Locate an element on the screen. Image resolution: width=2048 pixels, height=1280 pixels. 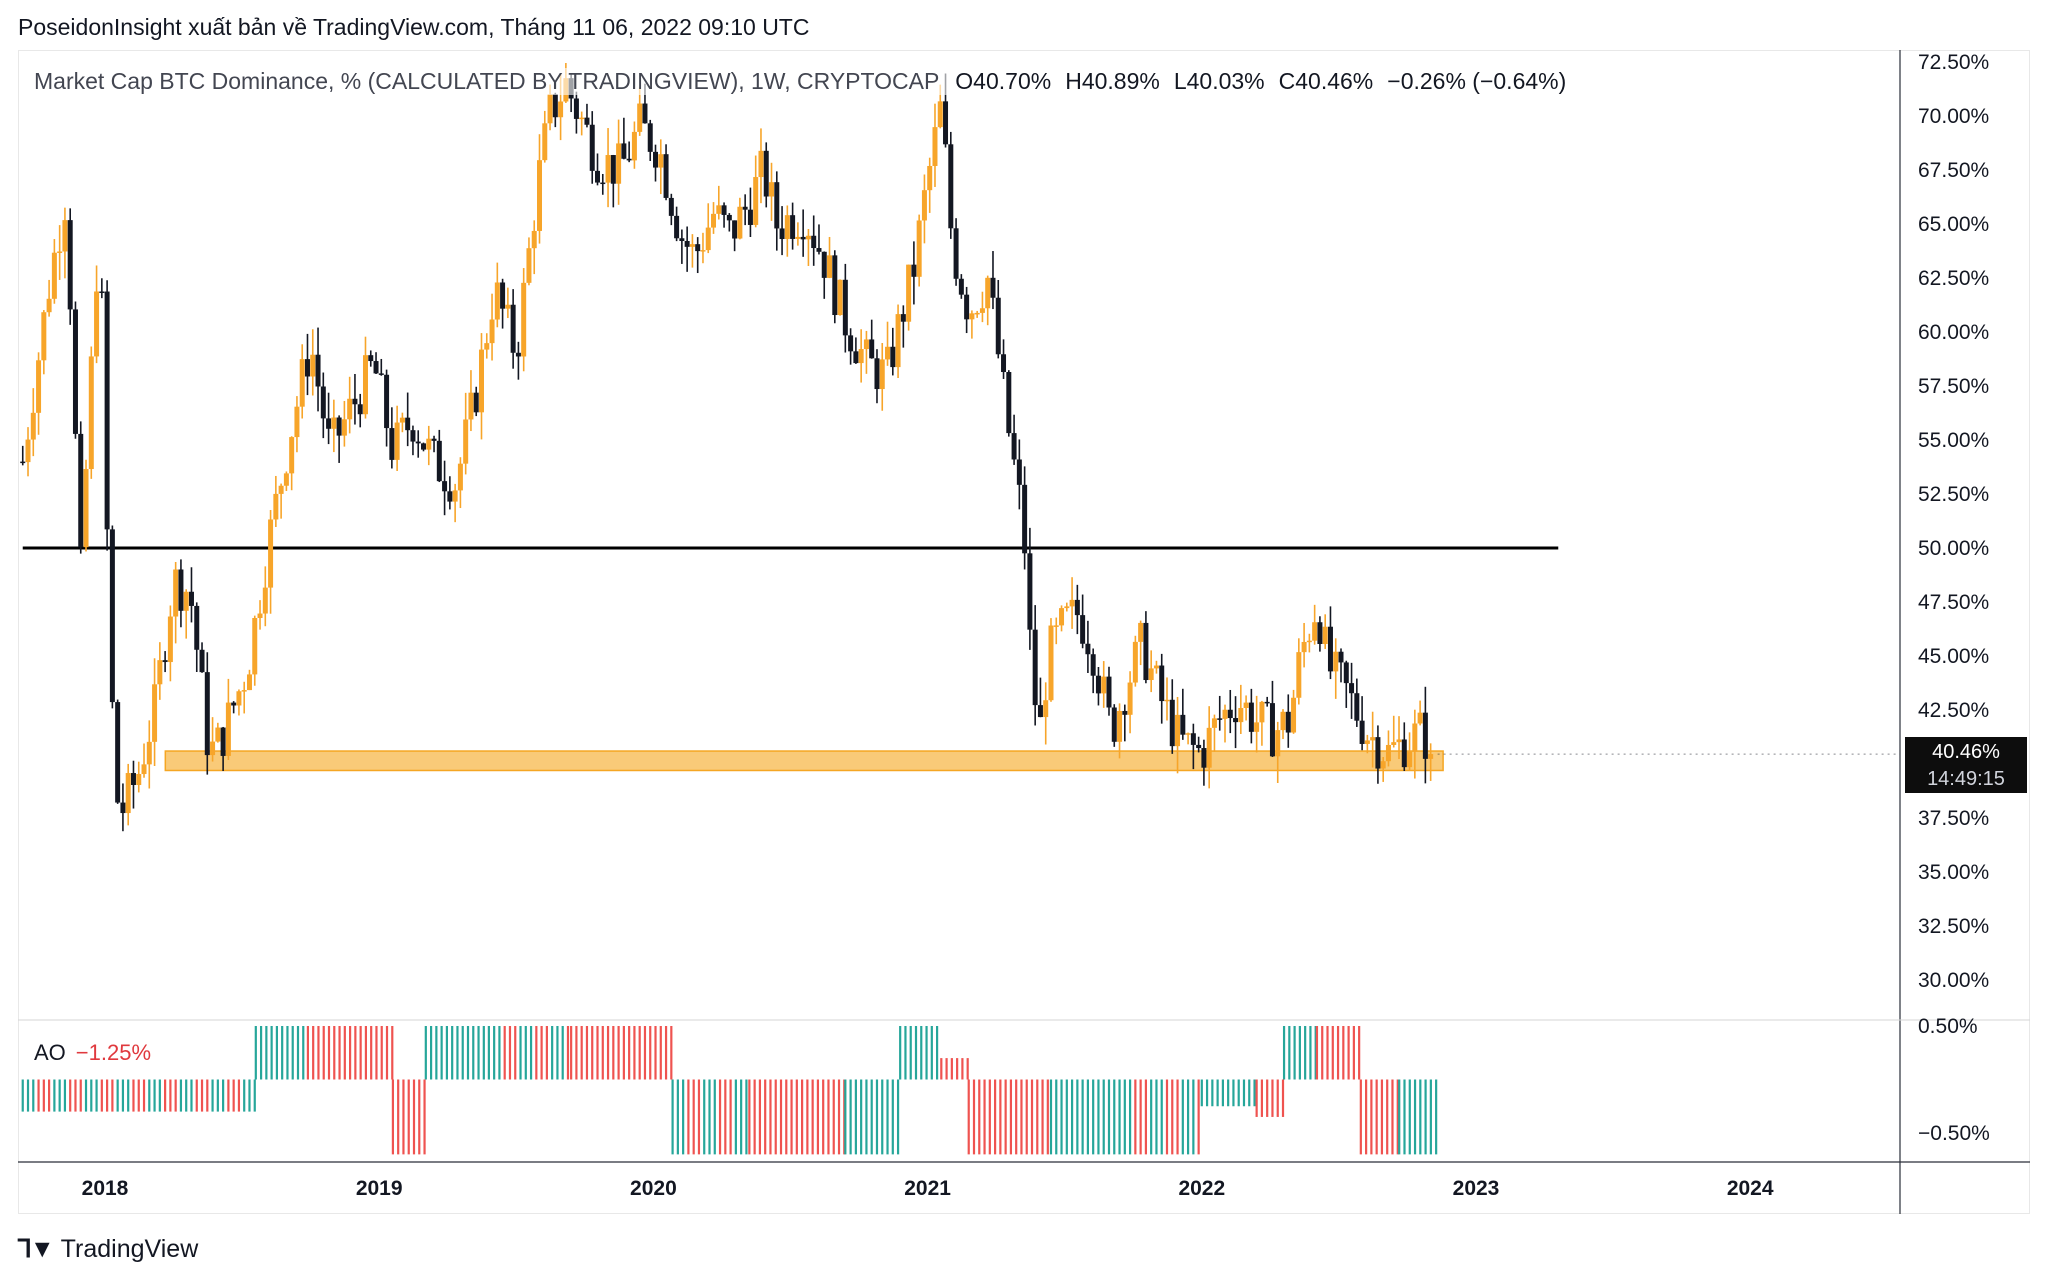
ao-legend: AO −1.25% is located at coordinates (92, 1053).